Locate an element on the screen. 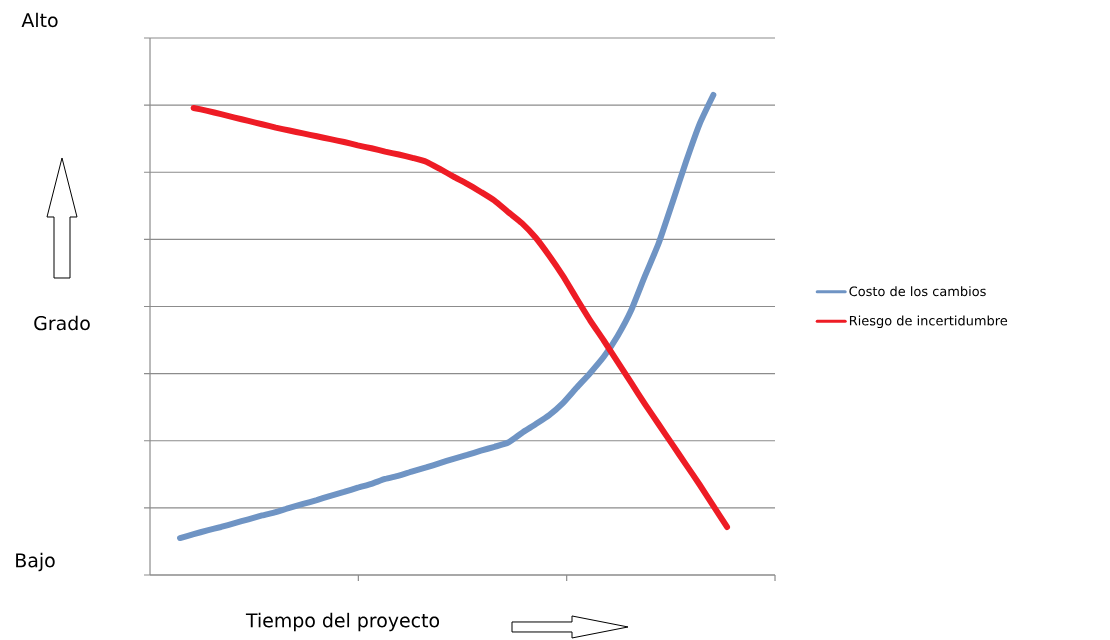 The image size is (1110, 640). legend-label: Riesgo de incertidumbre is located at coordinates (928, 321).